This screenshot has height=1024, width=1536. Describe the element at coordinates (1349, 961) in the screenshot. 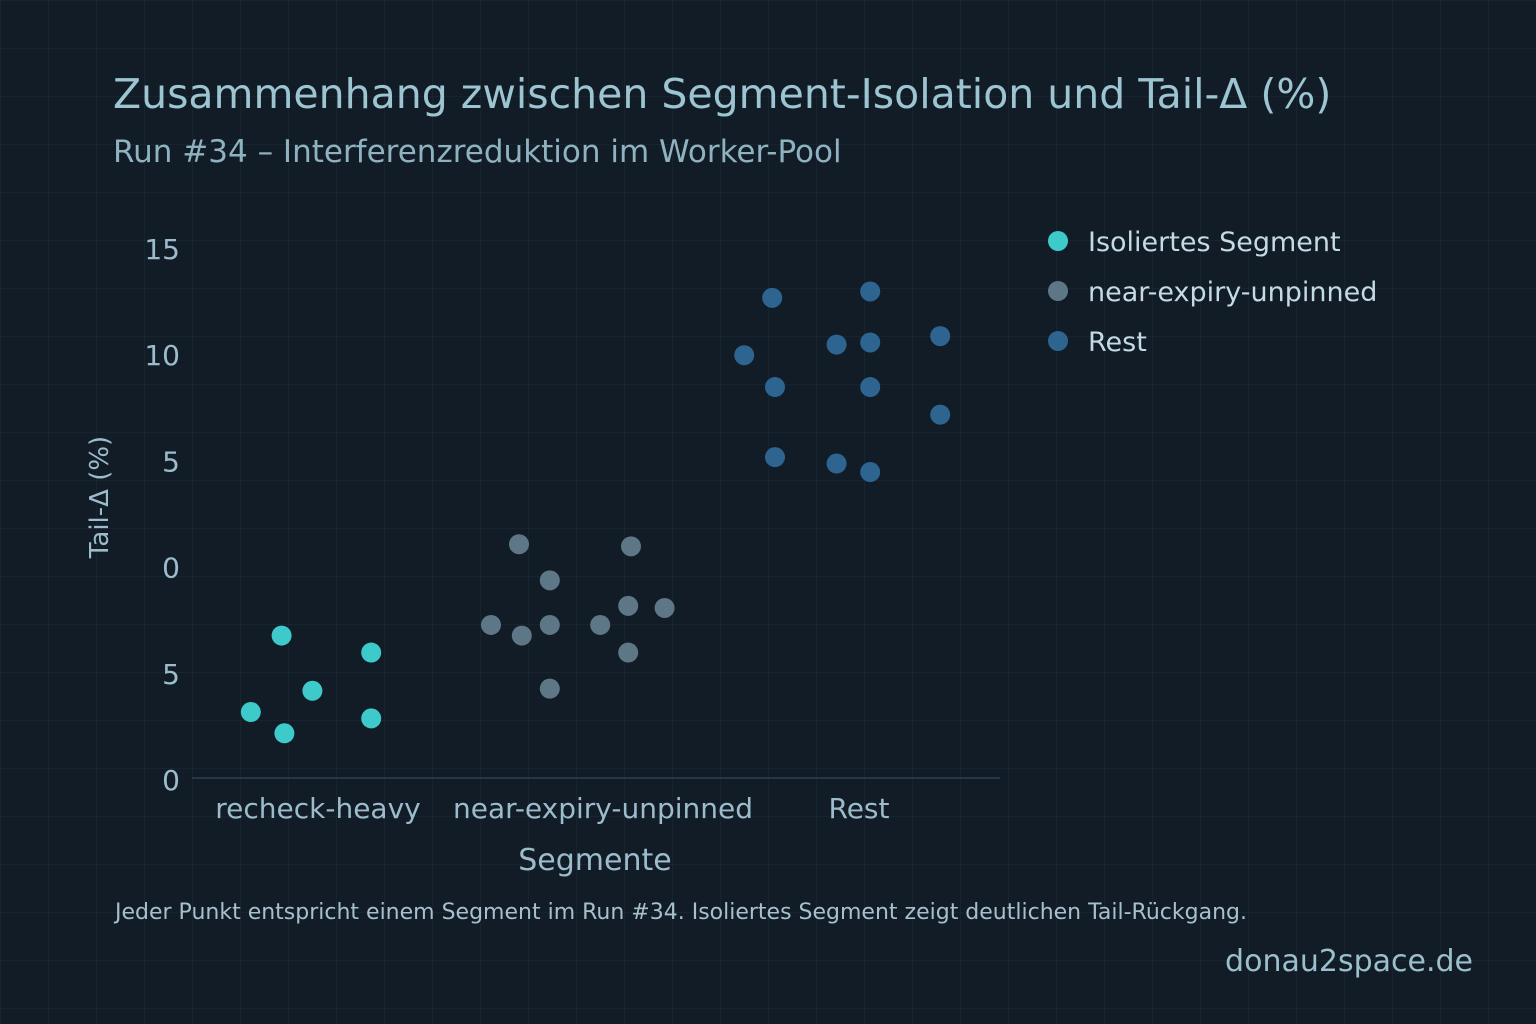

I see `brand-watermark: donau2space.de` at that location.